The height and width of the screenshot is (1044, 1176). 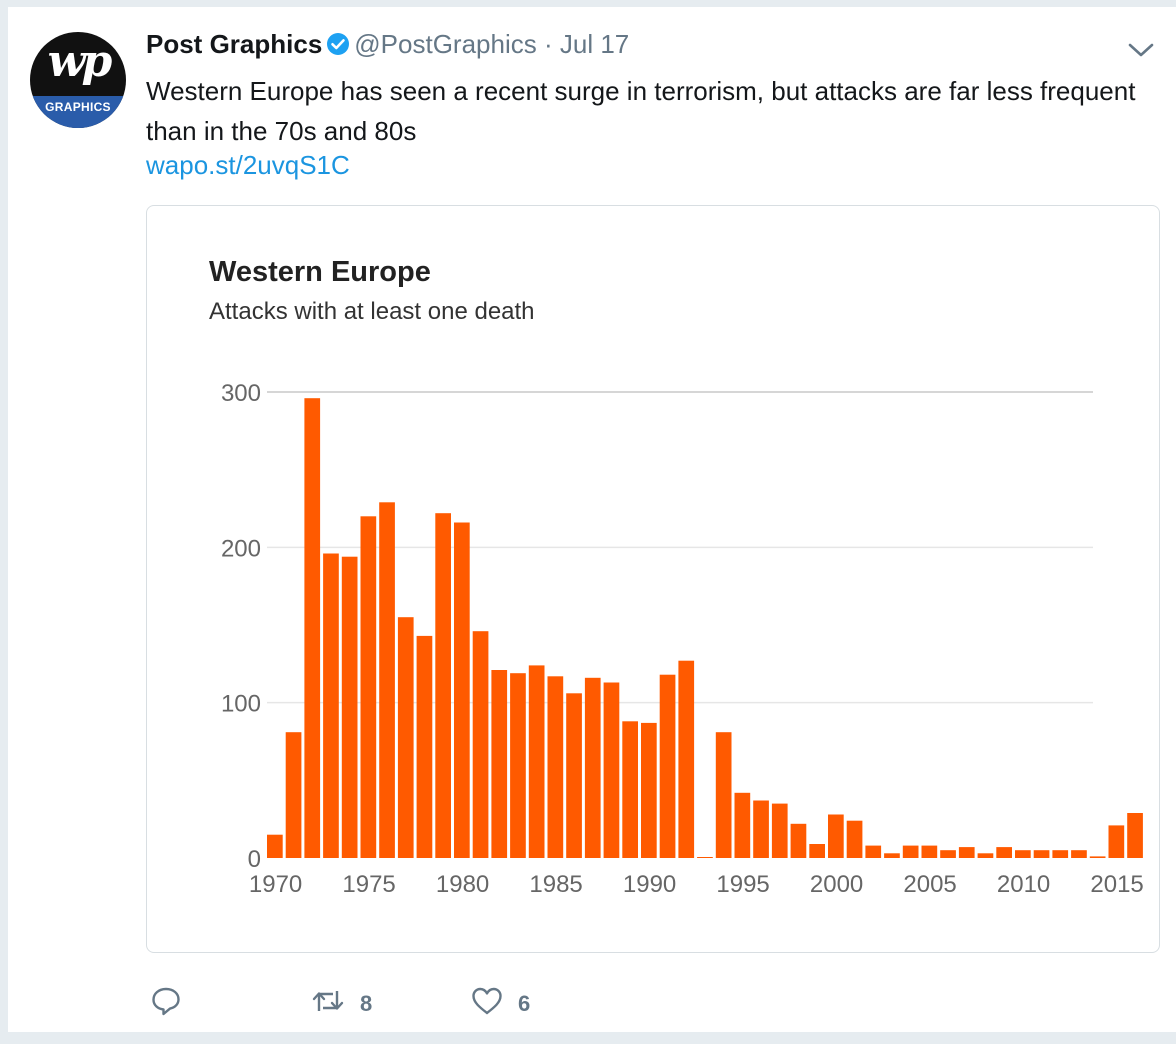 I want to click on like-count: 6, so click(x=524, y=1003).